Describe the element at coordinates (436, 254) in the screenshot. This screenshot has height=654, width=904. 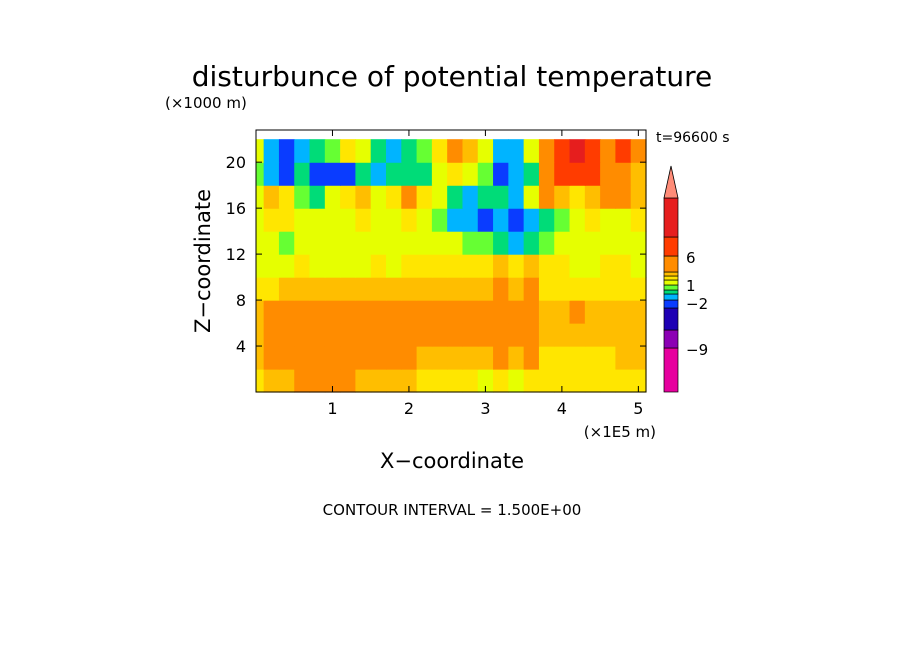
I see `y-axis-ticks: 4 8 12 16 20` at that location.